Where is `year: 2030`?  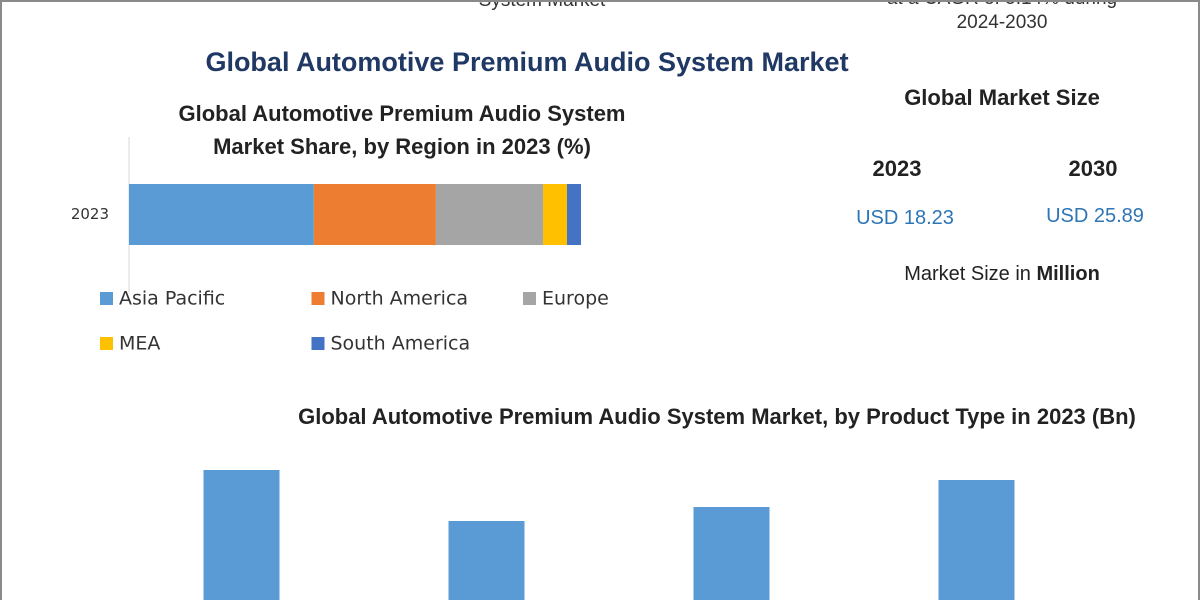
year: 2030 is located at coordinates (1093, 168).